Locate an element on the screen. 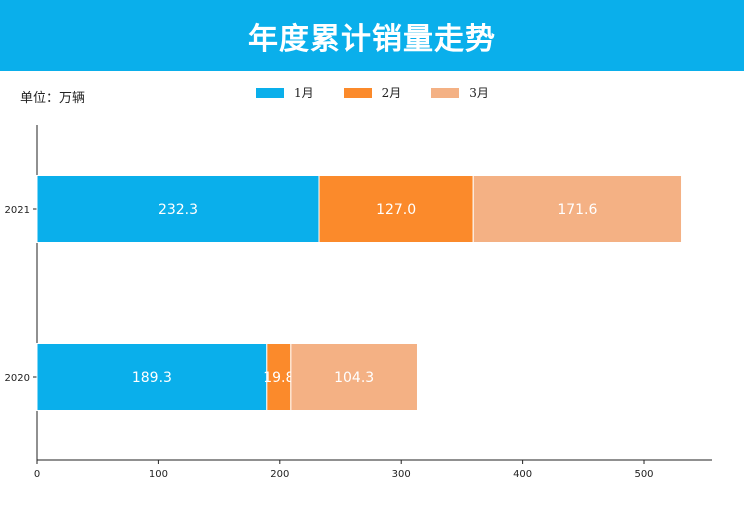 This screenshot has height=528, width=744. bar-value-label: 232.3 is located at coordinates (178, 210).